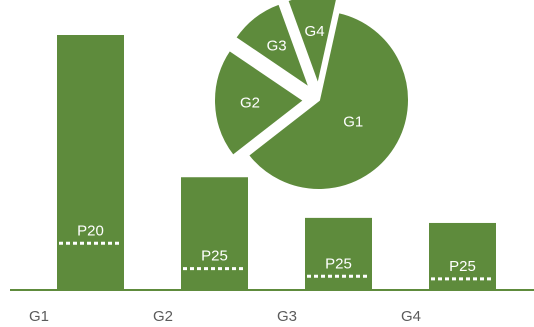  What do you see at coordinates (411, 316) in the screenshot?
I see `category-label-g4: G4` at bounding box center [411, 316].